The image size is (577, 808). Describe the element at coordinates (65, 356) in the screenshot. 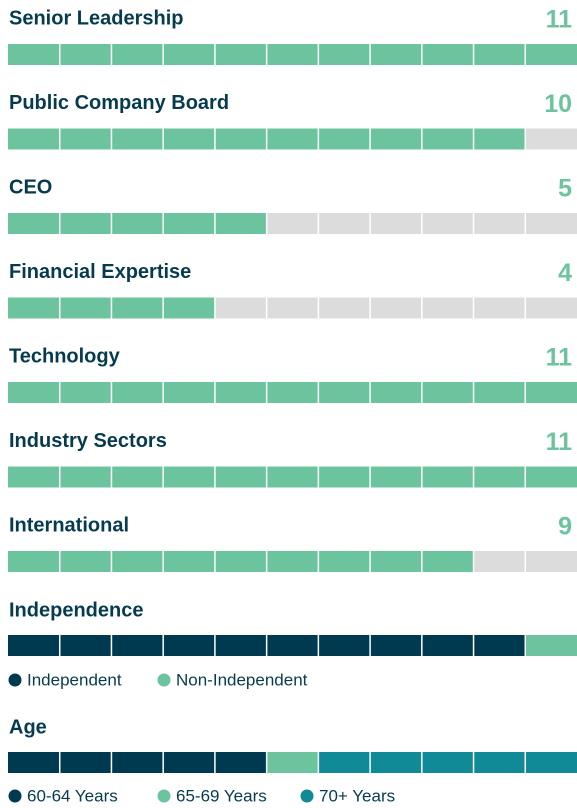

I see `skill-label: Technology` at that location.